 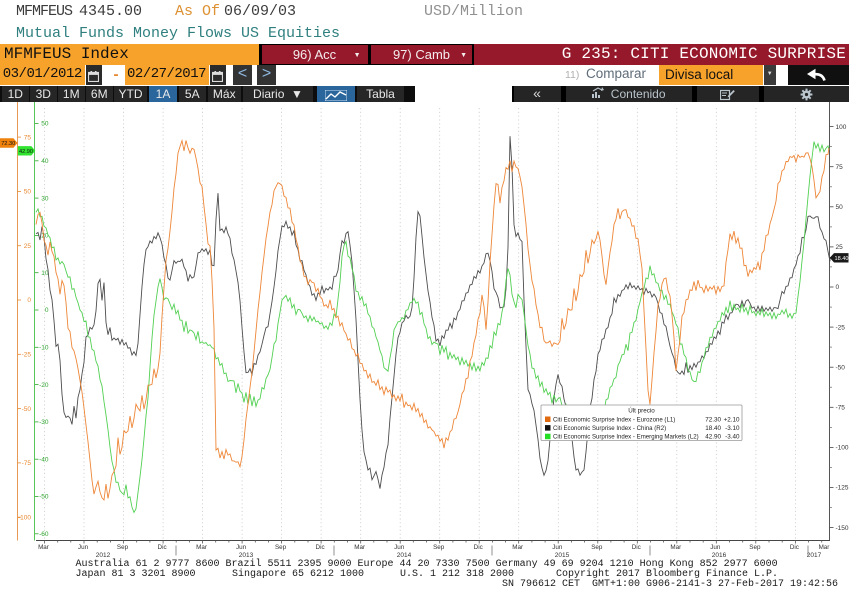 What do you see at coordinates (45, 236) in the screenshot?
I see `svg-text: 20` at bounding box center [45, 236].